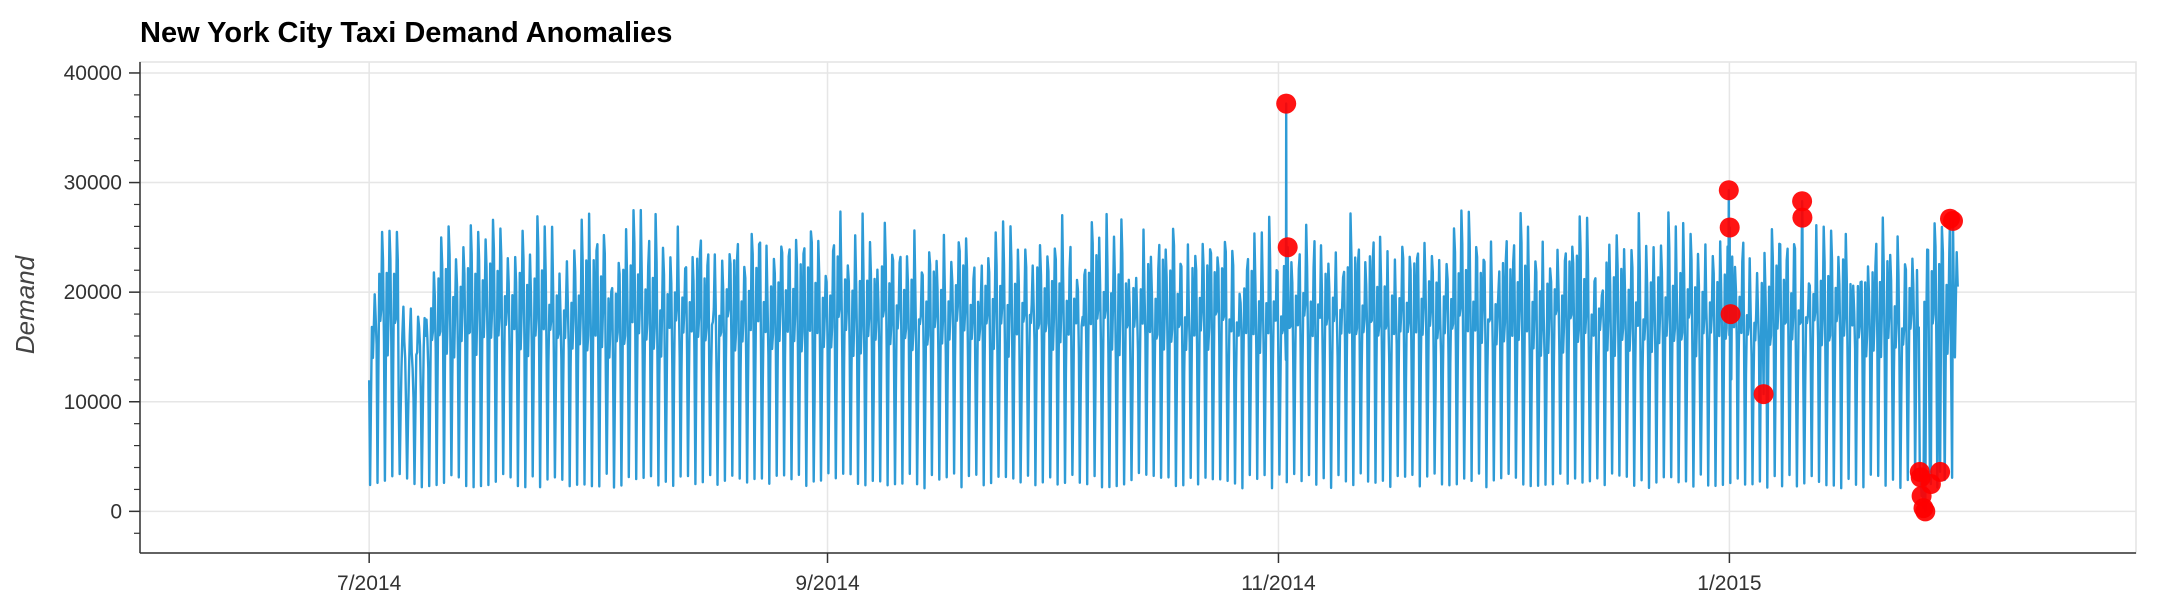 The image size is (2166, 600). Describe the element at coordinates (1729, 583) in the screenshot. I see `x-tick-label: 1/2015` at that location.